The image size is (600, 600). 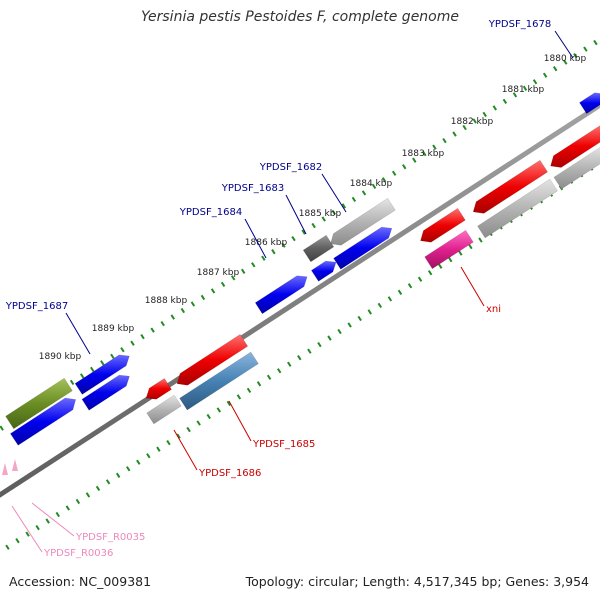 What do you see at coordinates (113, 329) in the screenshot?
I see `ruler-label: 1889 kbp` at bounding box center [113, 329].